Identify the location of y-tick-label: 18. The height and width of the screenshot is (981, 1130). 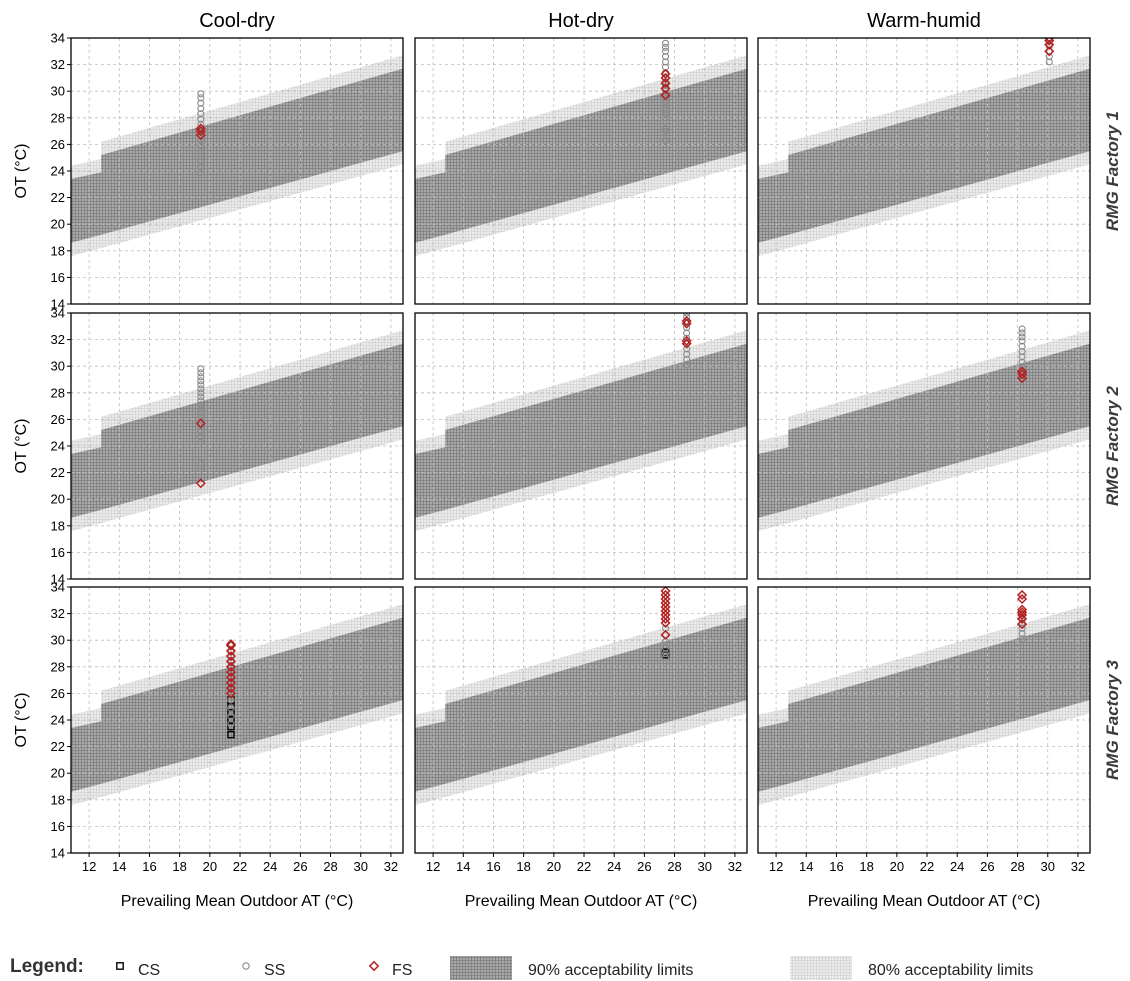
(58, 250).